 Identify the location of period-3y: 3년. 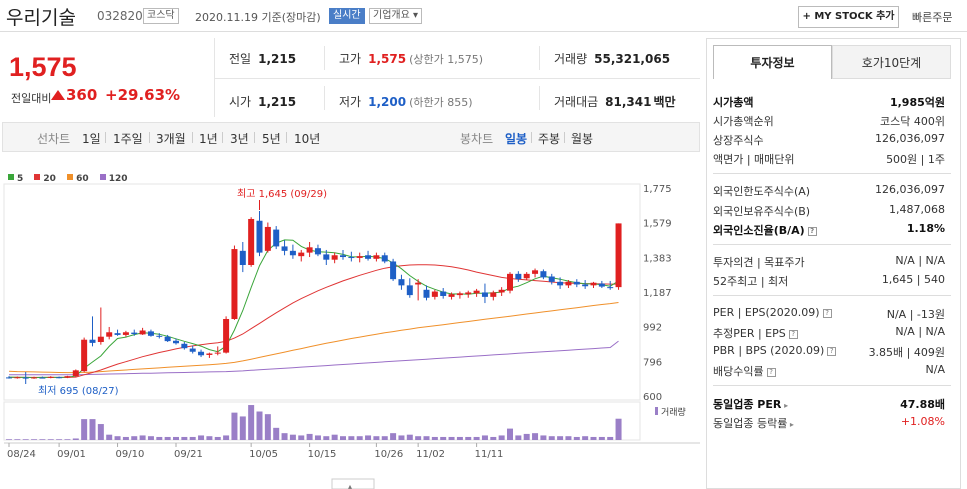
(239, 139).